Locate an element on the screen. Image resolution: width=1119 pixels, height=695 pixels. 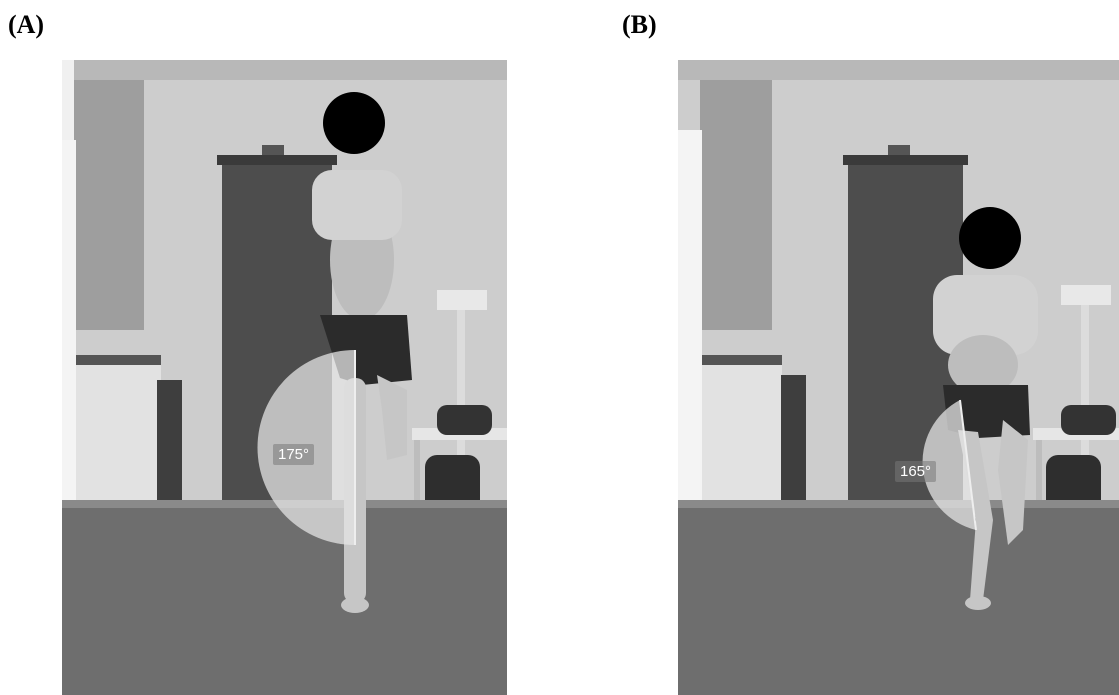
panel-label-b: (B) is located at coordinates (639, 24).